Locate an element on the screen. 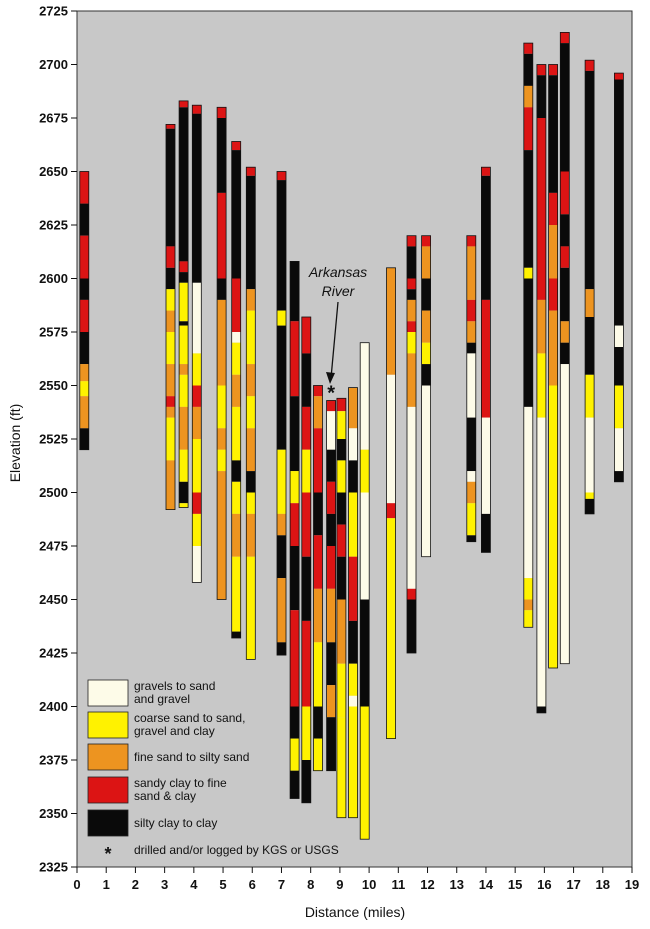 This screenshot has height=929, width=650. annotation-arrow is located at coordinates (334, 340).